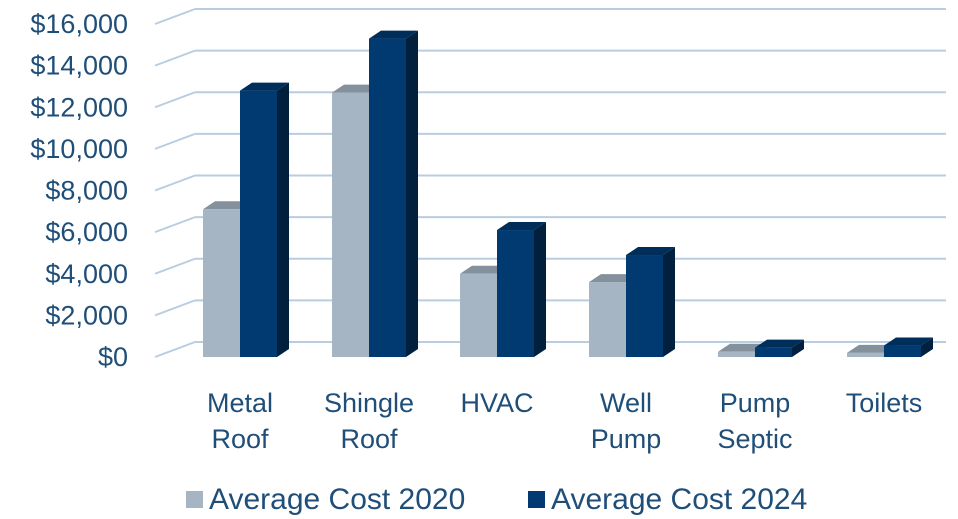 The height and width of the screenshot is (519, 958). Describe the element at coordinates (337, 499) in the screenshot. I see `legend-label: Average Cost 2020` at that location.